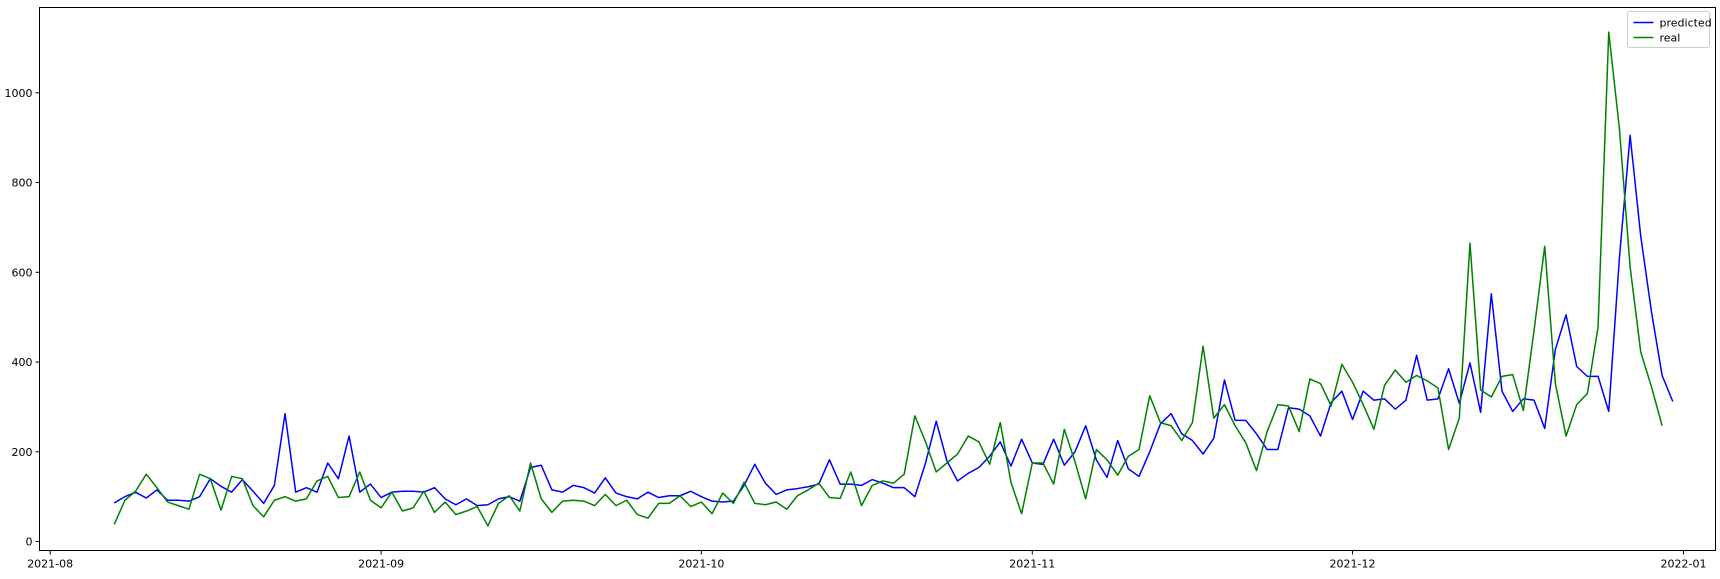 This screenshot has width=1720, height=579. What do you see at coordinates (22, 452) in the screenshot?
I see `y-tick-label: 200` at bounding box center [22, 452].